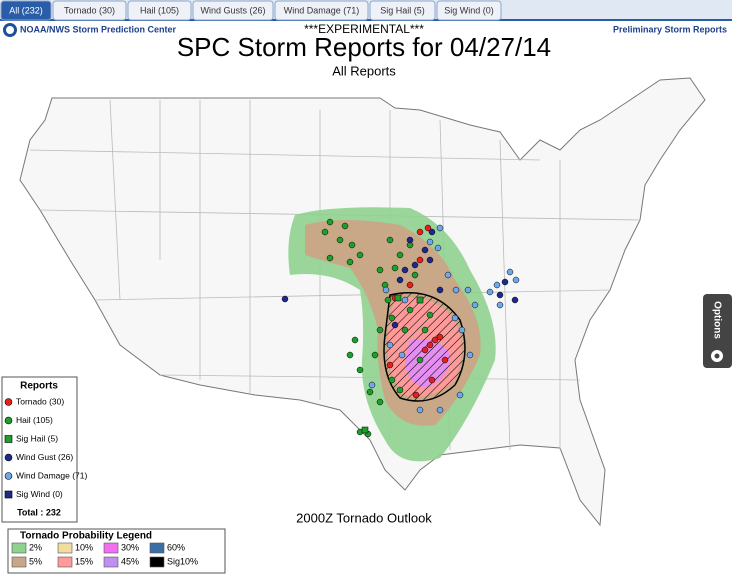 The width and height of the screenshot is (732, 582). I want to click on page-title: SPC Storm Reports for 04/27/14, so click(364, 47).